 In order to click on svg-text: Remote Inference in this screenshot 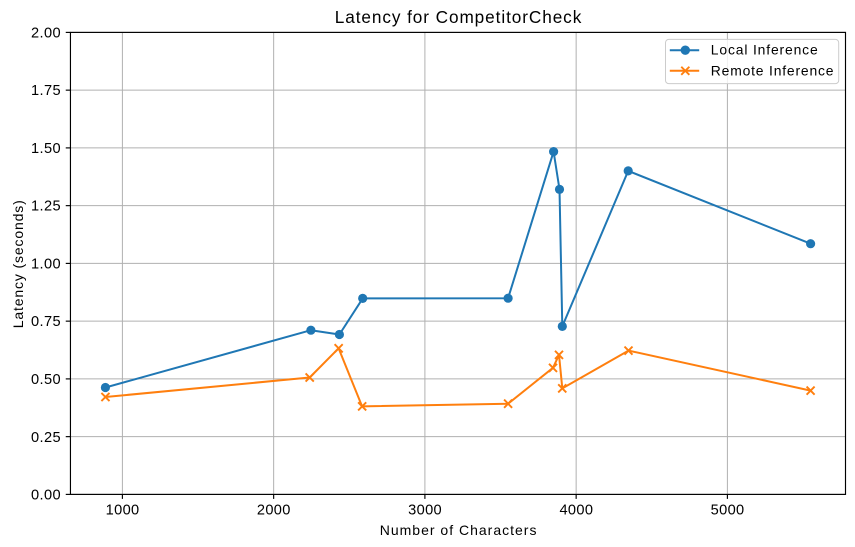, I will do `click(773, 70)`.